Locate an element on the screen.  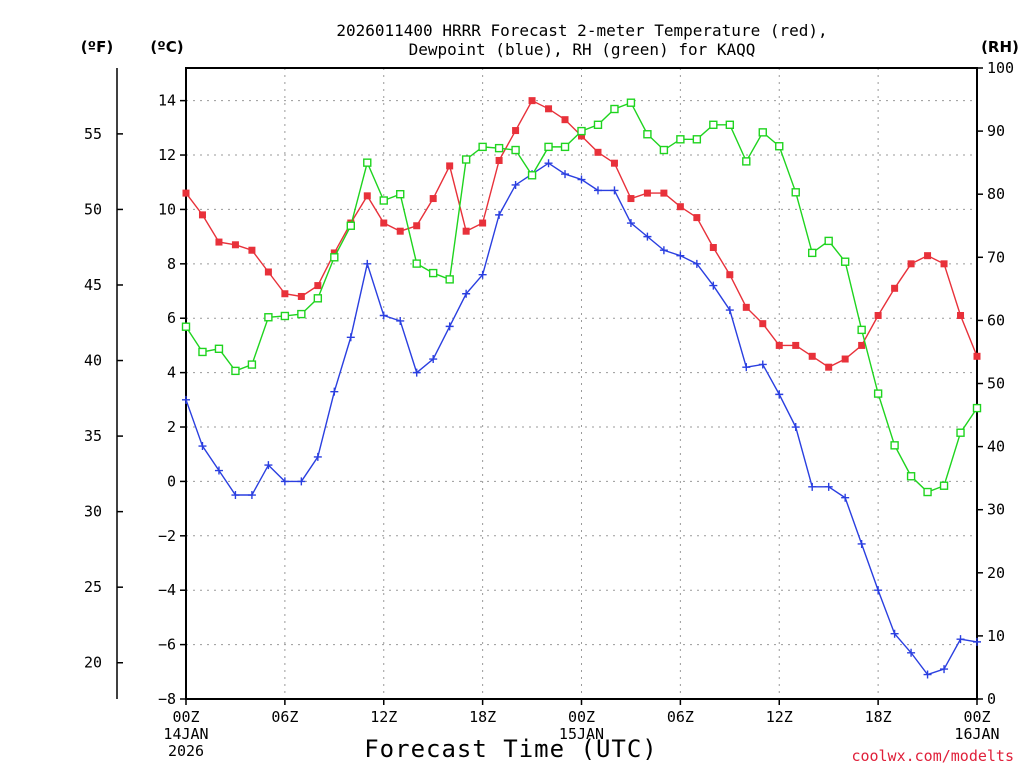
celsius-tick-label: 2 is located at coordinates (171, 427).